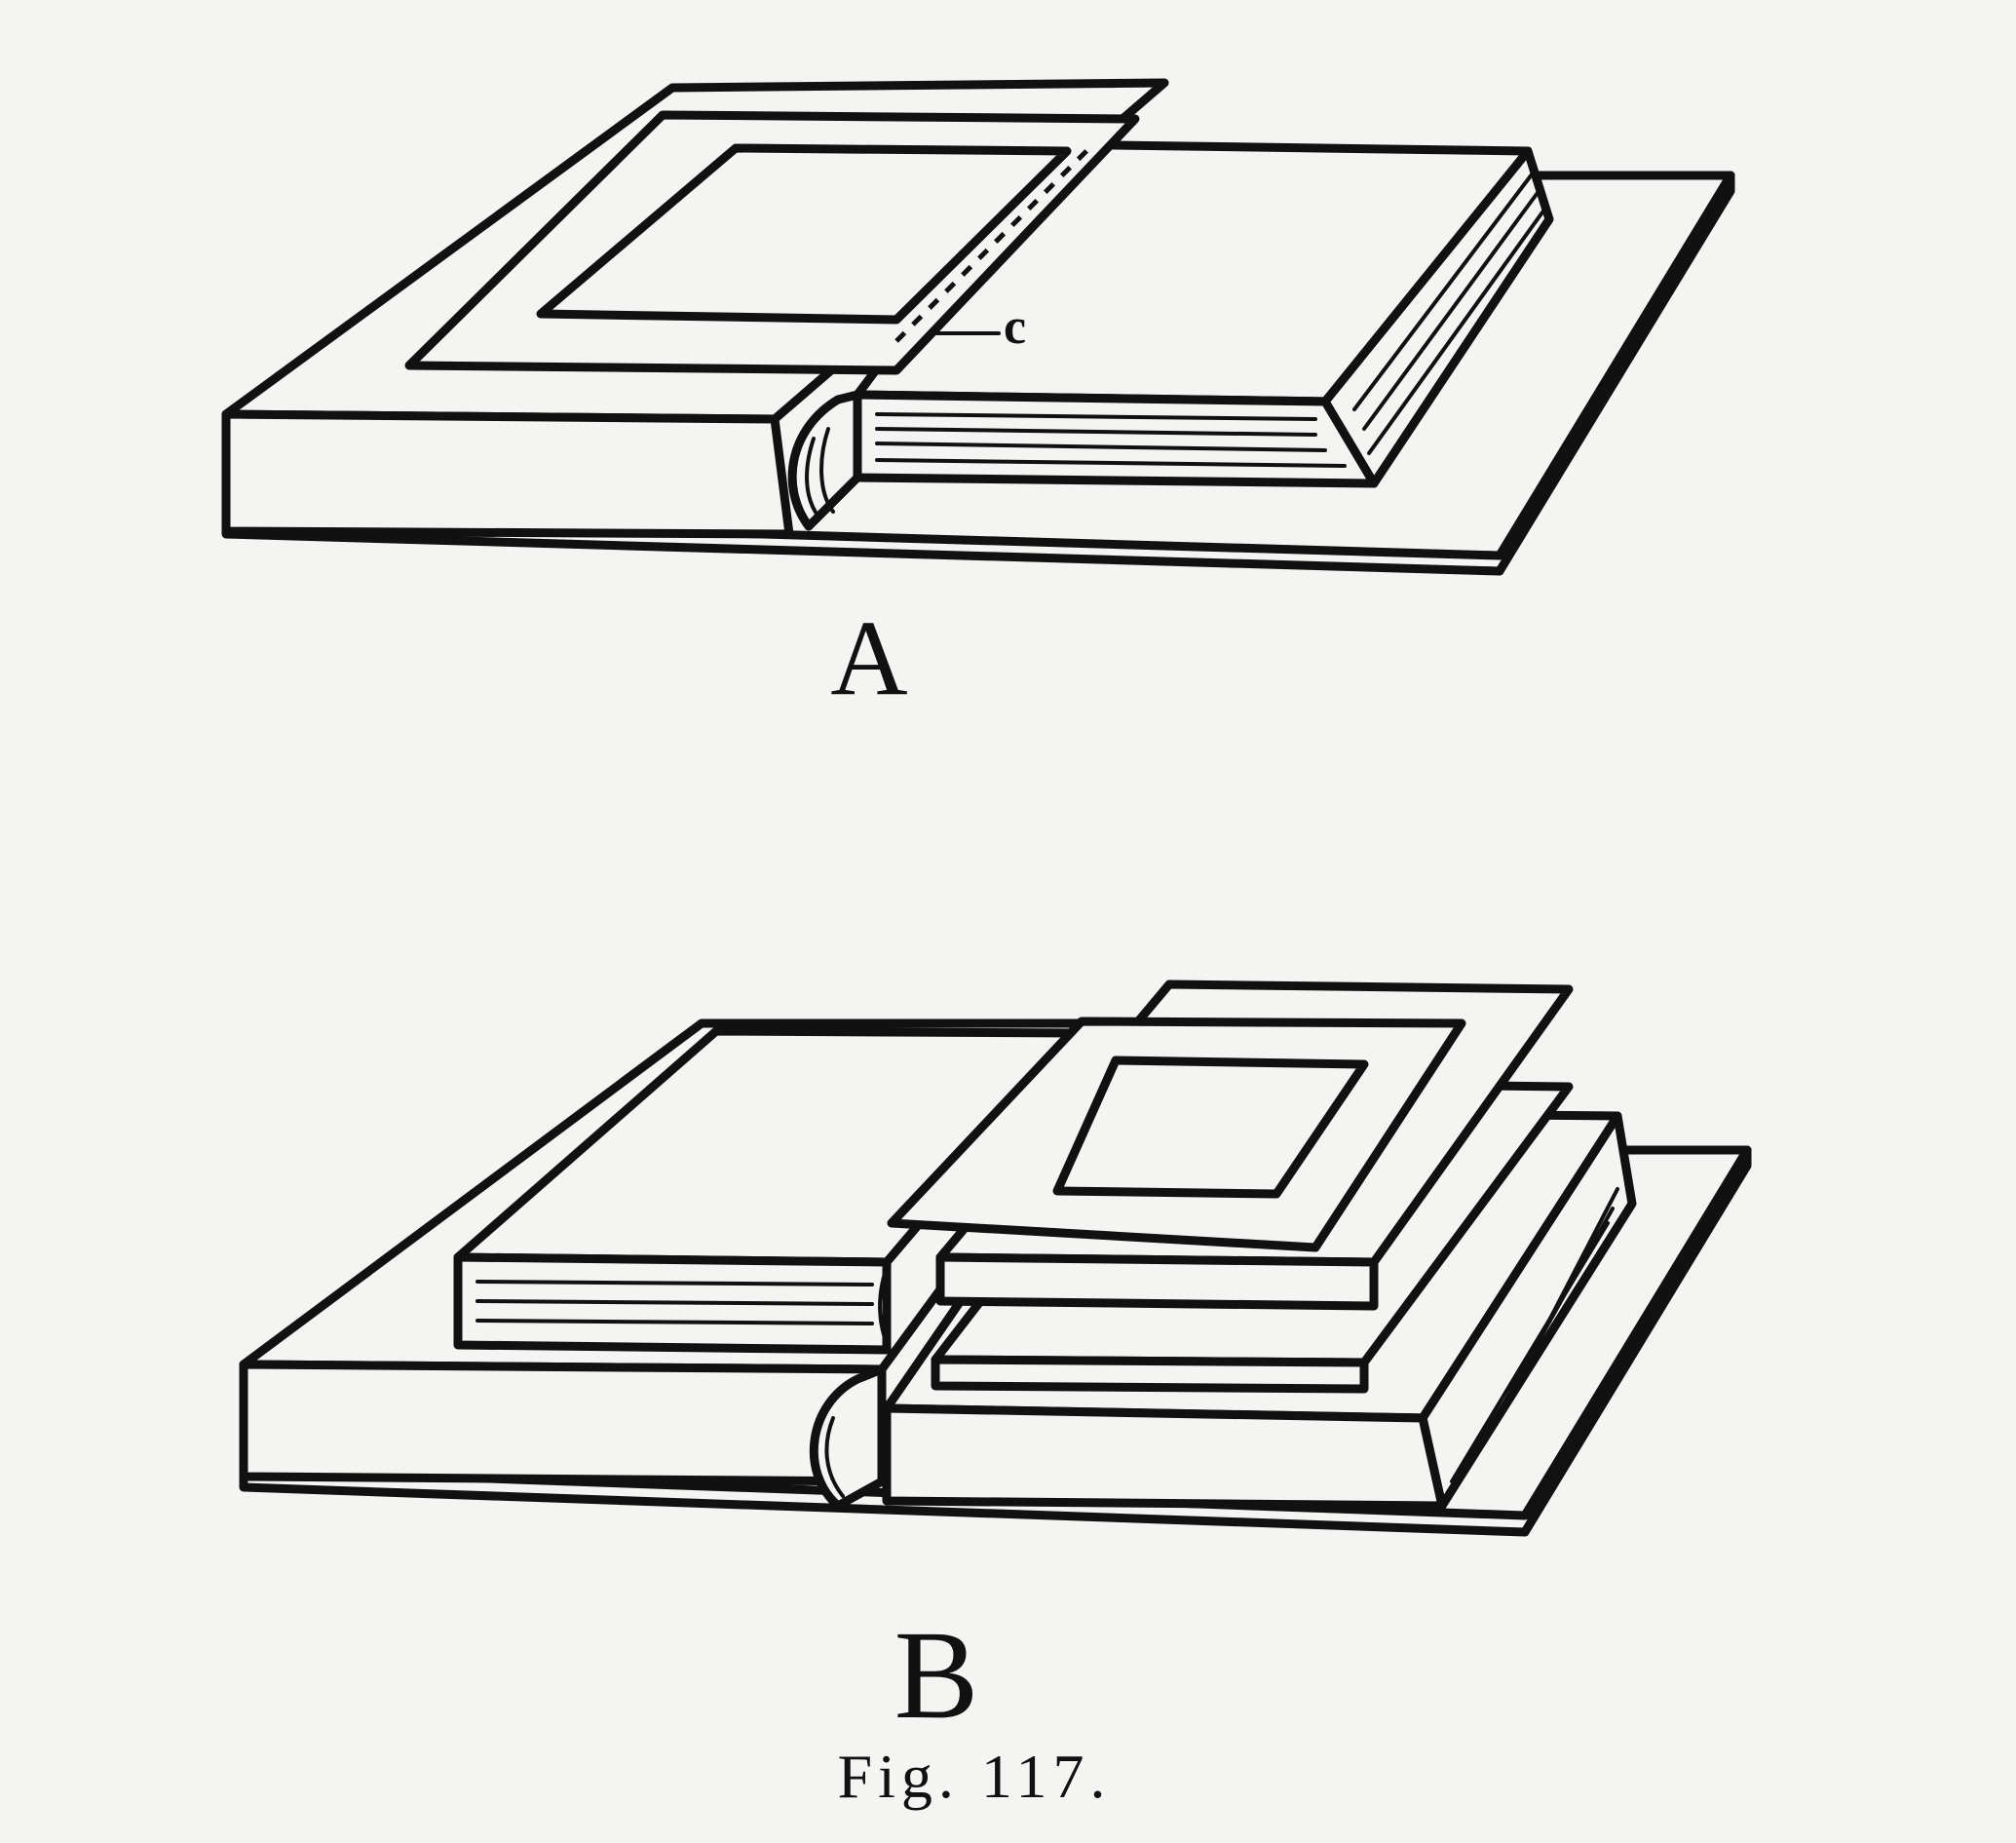 The width and height of the screenshot is (2016, 1843). Describe the element at coordinates (1211, 319) in the screenshot. I see `book-a-page-lines` at that location.